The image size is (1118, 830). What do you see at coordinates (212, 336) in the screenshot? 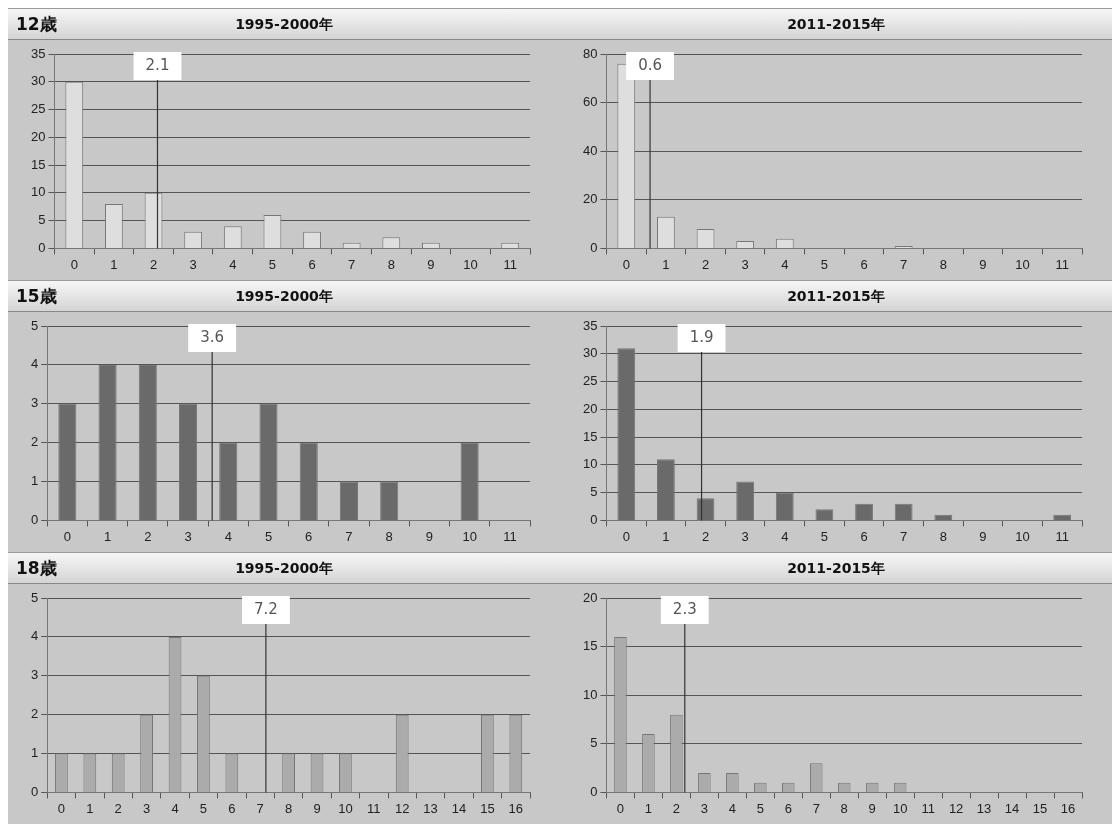
I see `ref-line-label: 3.6` at bounding box center [212, 336].